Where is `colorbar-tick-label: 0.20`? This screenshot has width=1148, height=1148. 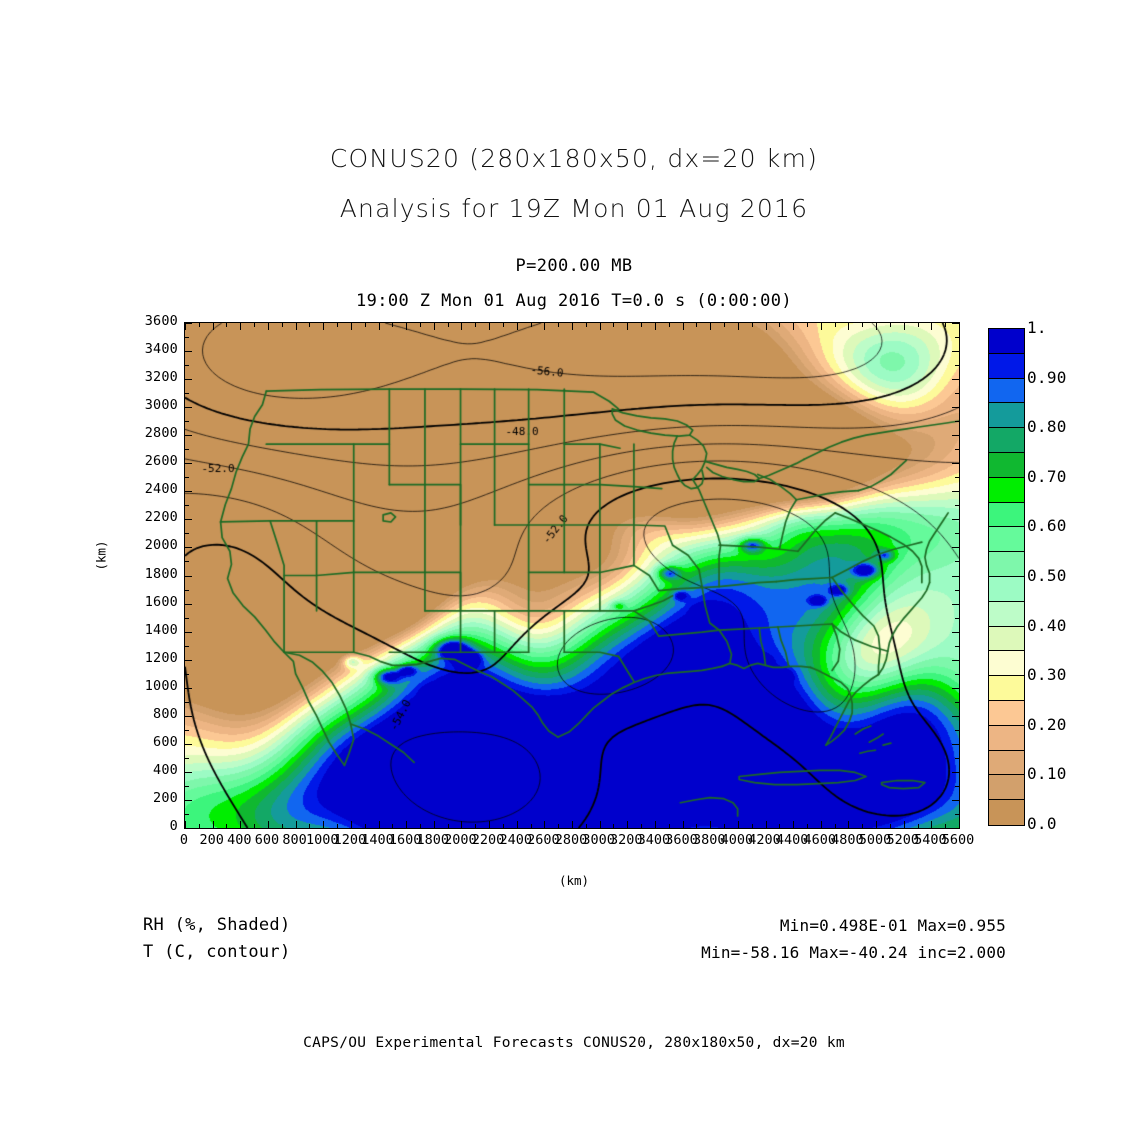 colorbar-tick-label: 0.20 is located at coordinates (1047, 724).